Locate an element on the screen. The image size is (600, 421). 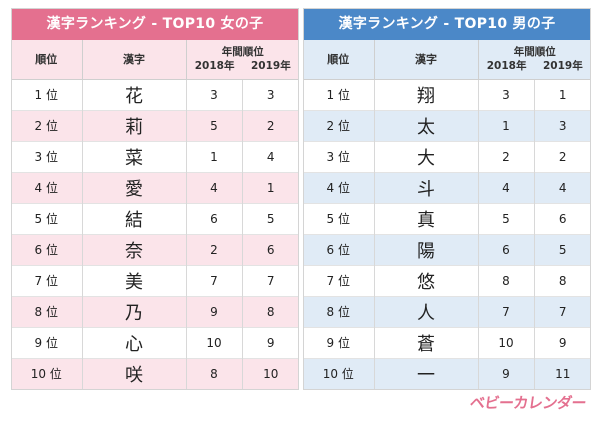
kanji-cell: 花 is located at coordinates (134, 94).